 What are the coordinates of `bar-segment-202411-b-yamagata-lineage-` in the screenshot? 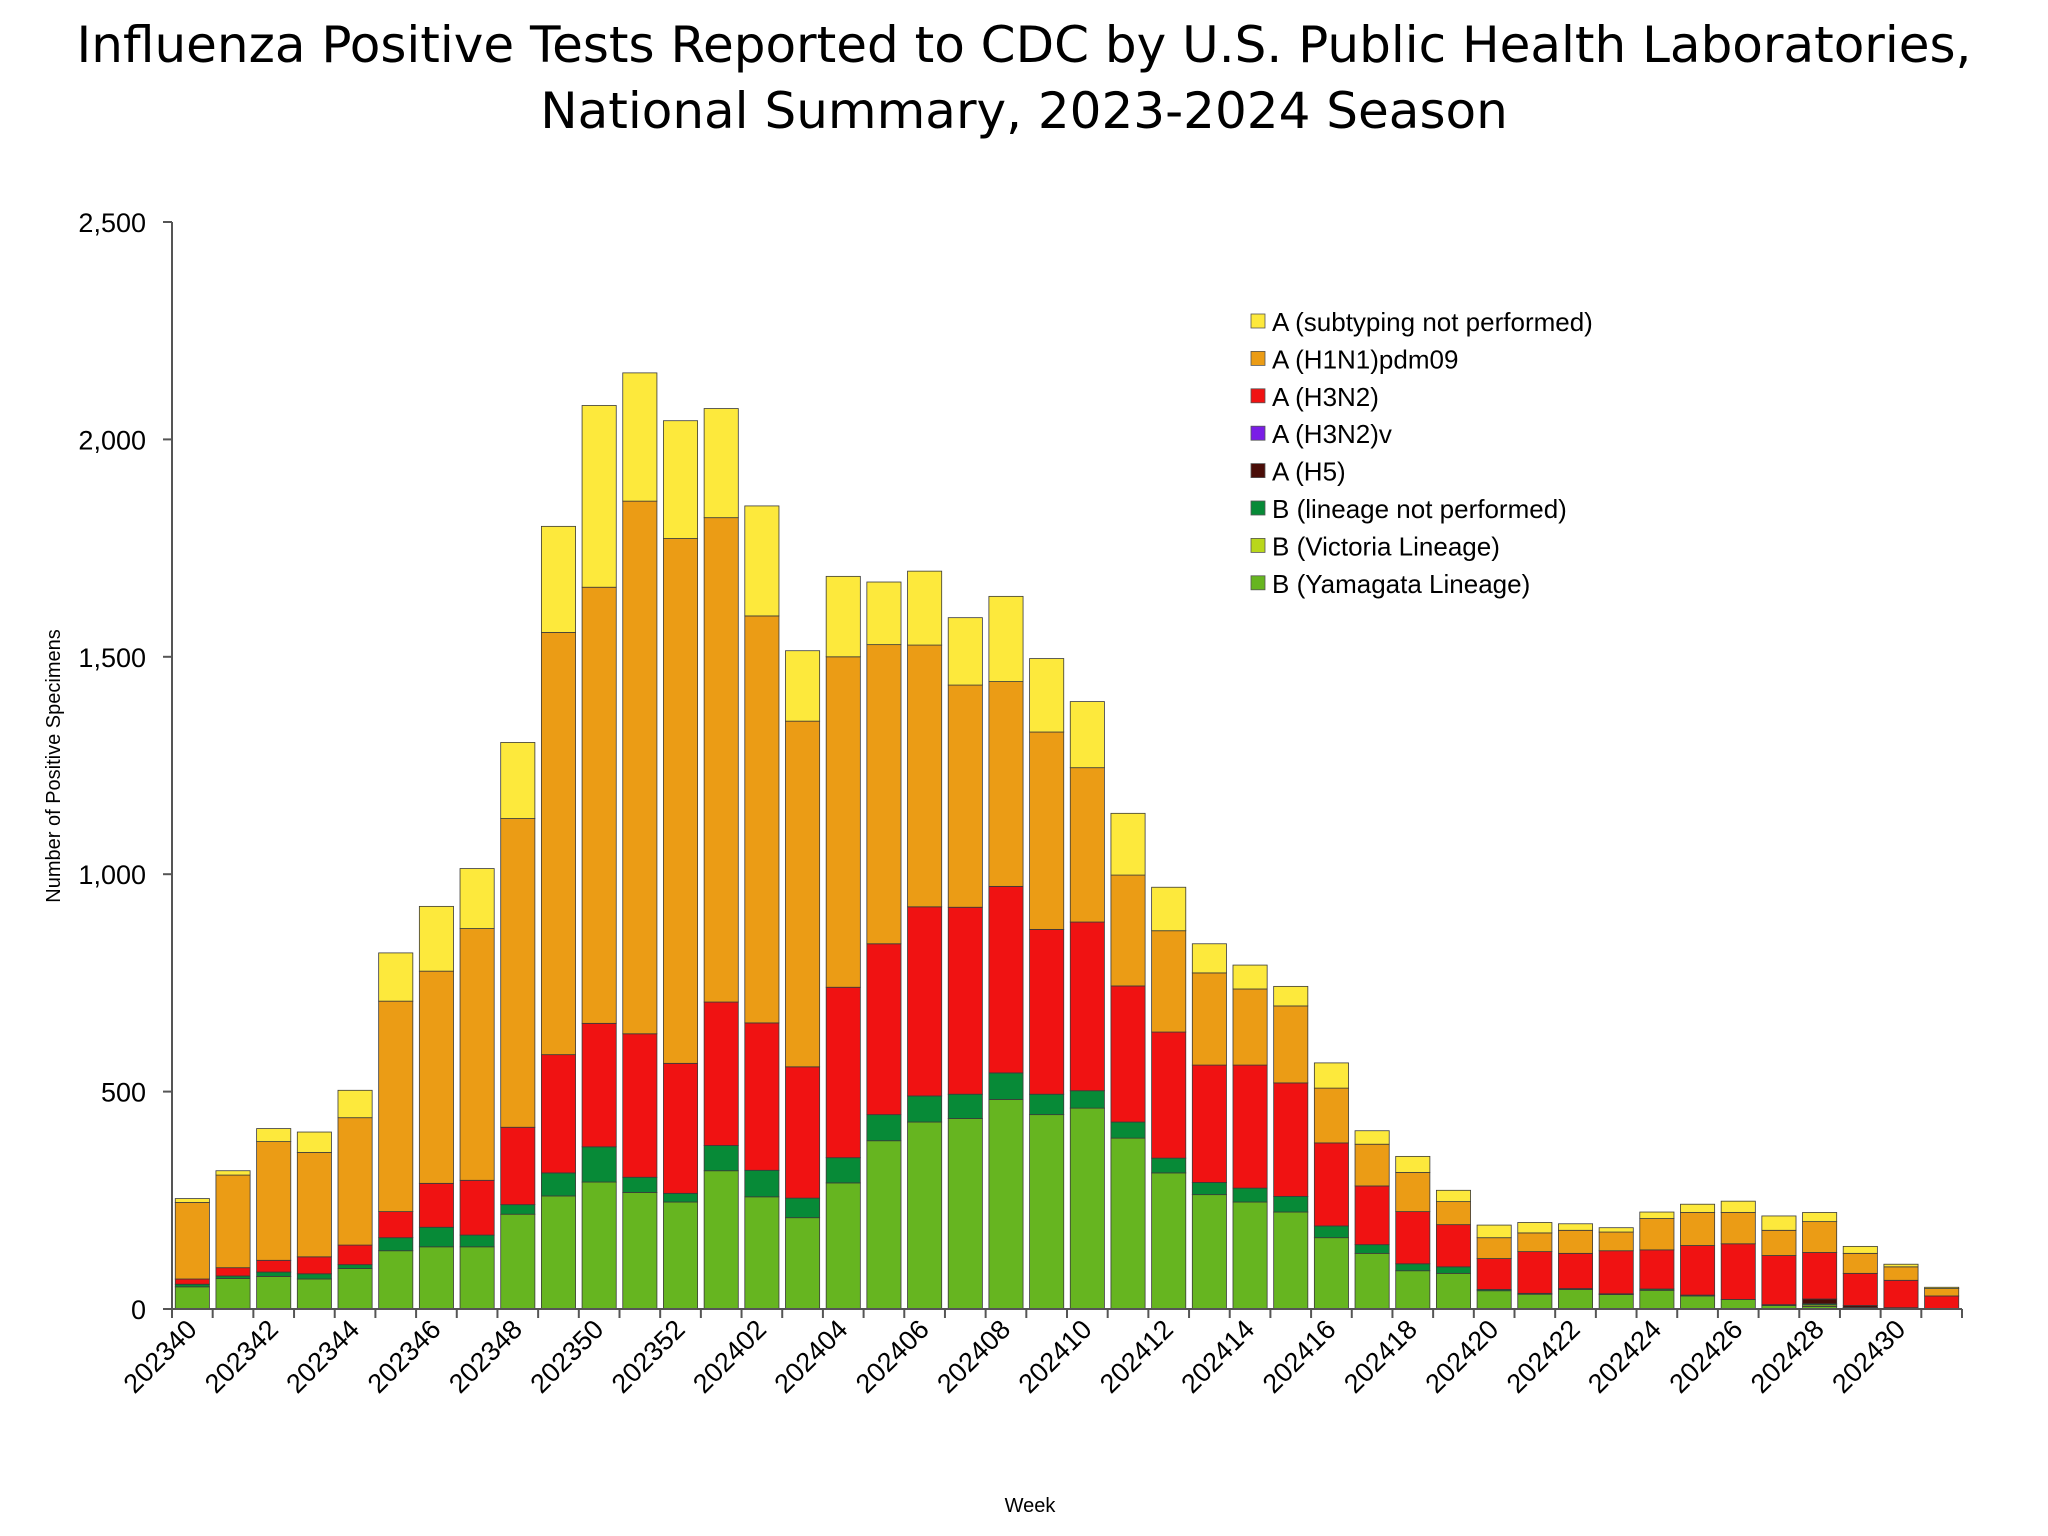 It's located at (1128, 1223).